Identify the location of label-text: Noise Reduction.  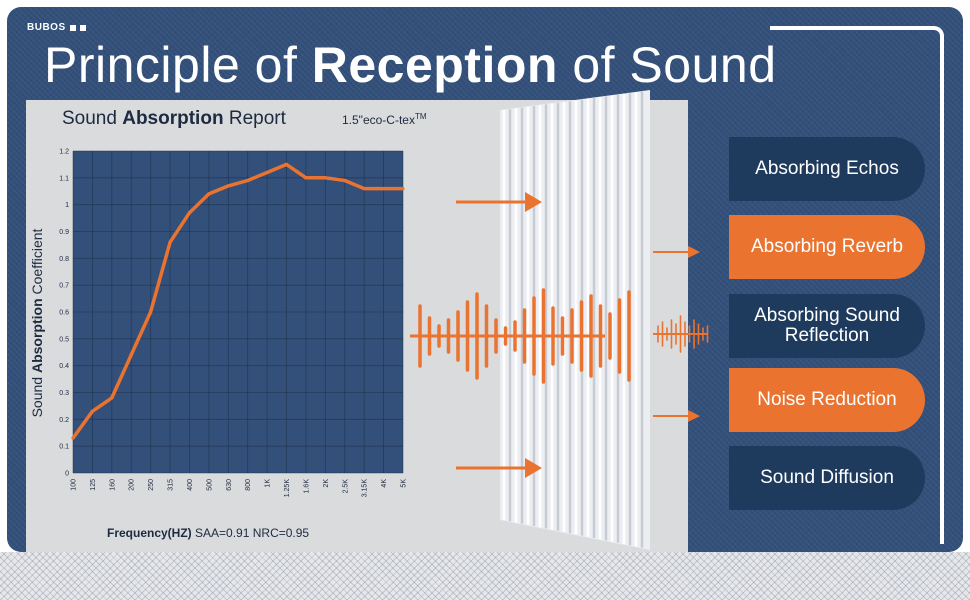
(827, 399).